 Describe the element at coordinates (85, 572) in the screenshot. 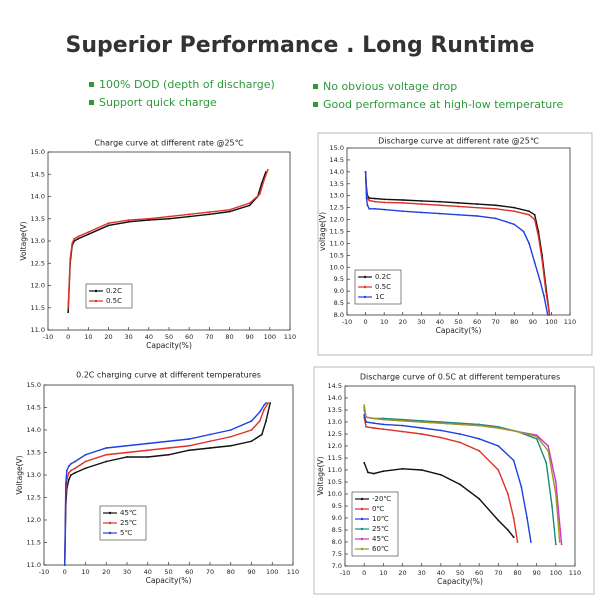

I see `x-tick-label: 10` at that location.